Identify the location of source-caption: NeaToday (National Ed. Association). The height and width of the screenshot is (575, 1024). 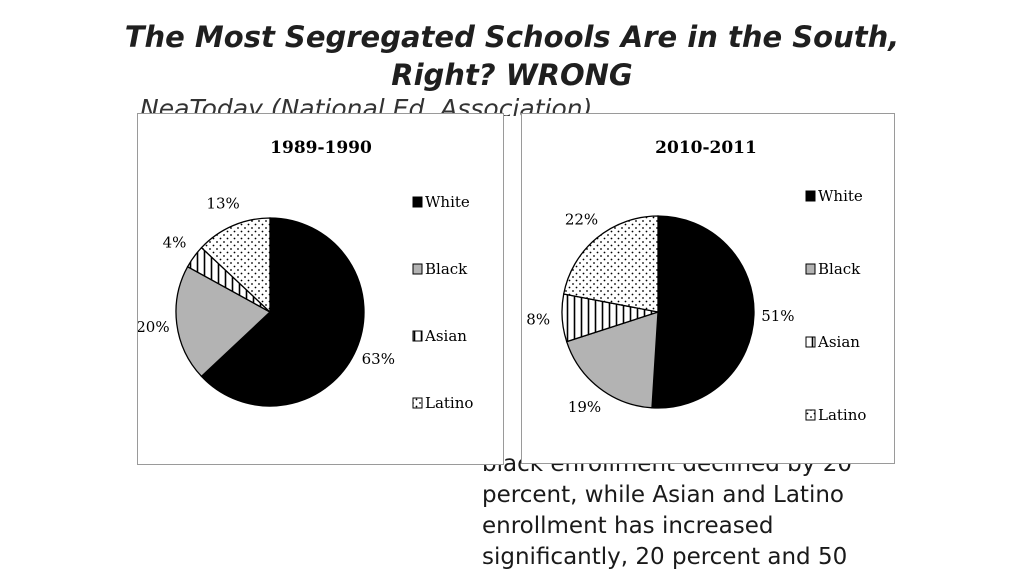
(460, 105).